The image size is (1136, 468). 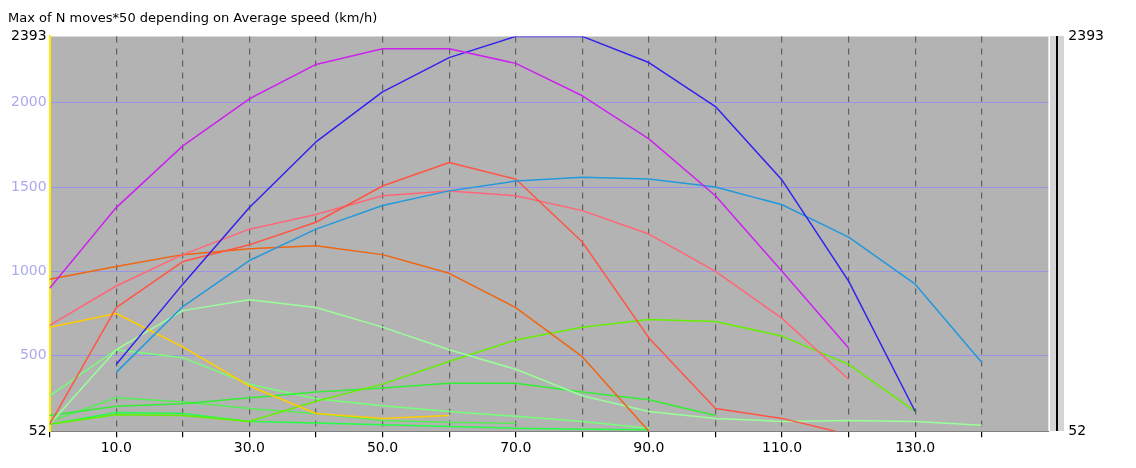 What do you see at coordinates (1077, 429) in the screenshot?
I see `y2-tick-label: 52` at bounding box center [1077, 429].